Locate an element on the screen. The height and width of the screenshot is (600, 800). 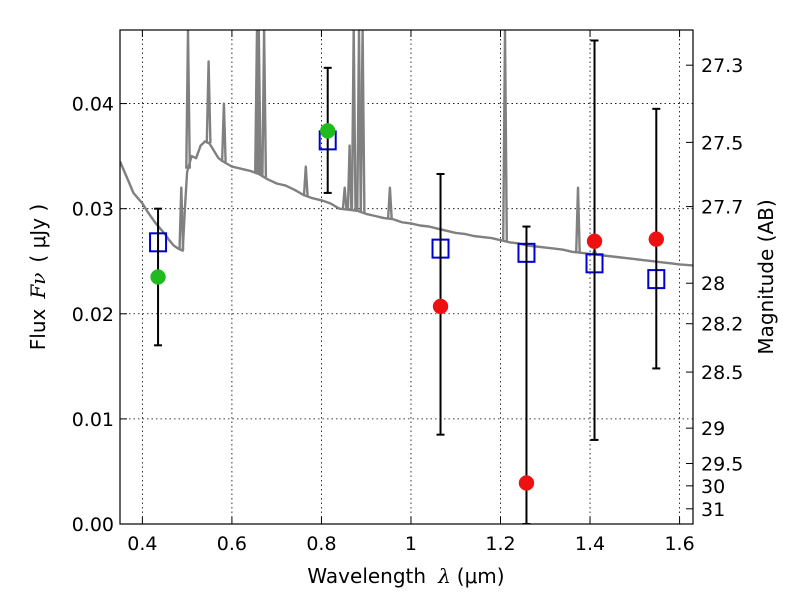
y2-tick-label: 29 is located at coordinates (713, 429).